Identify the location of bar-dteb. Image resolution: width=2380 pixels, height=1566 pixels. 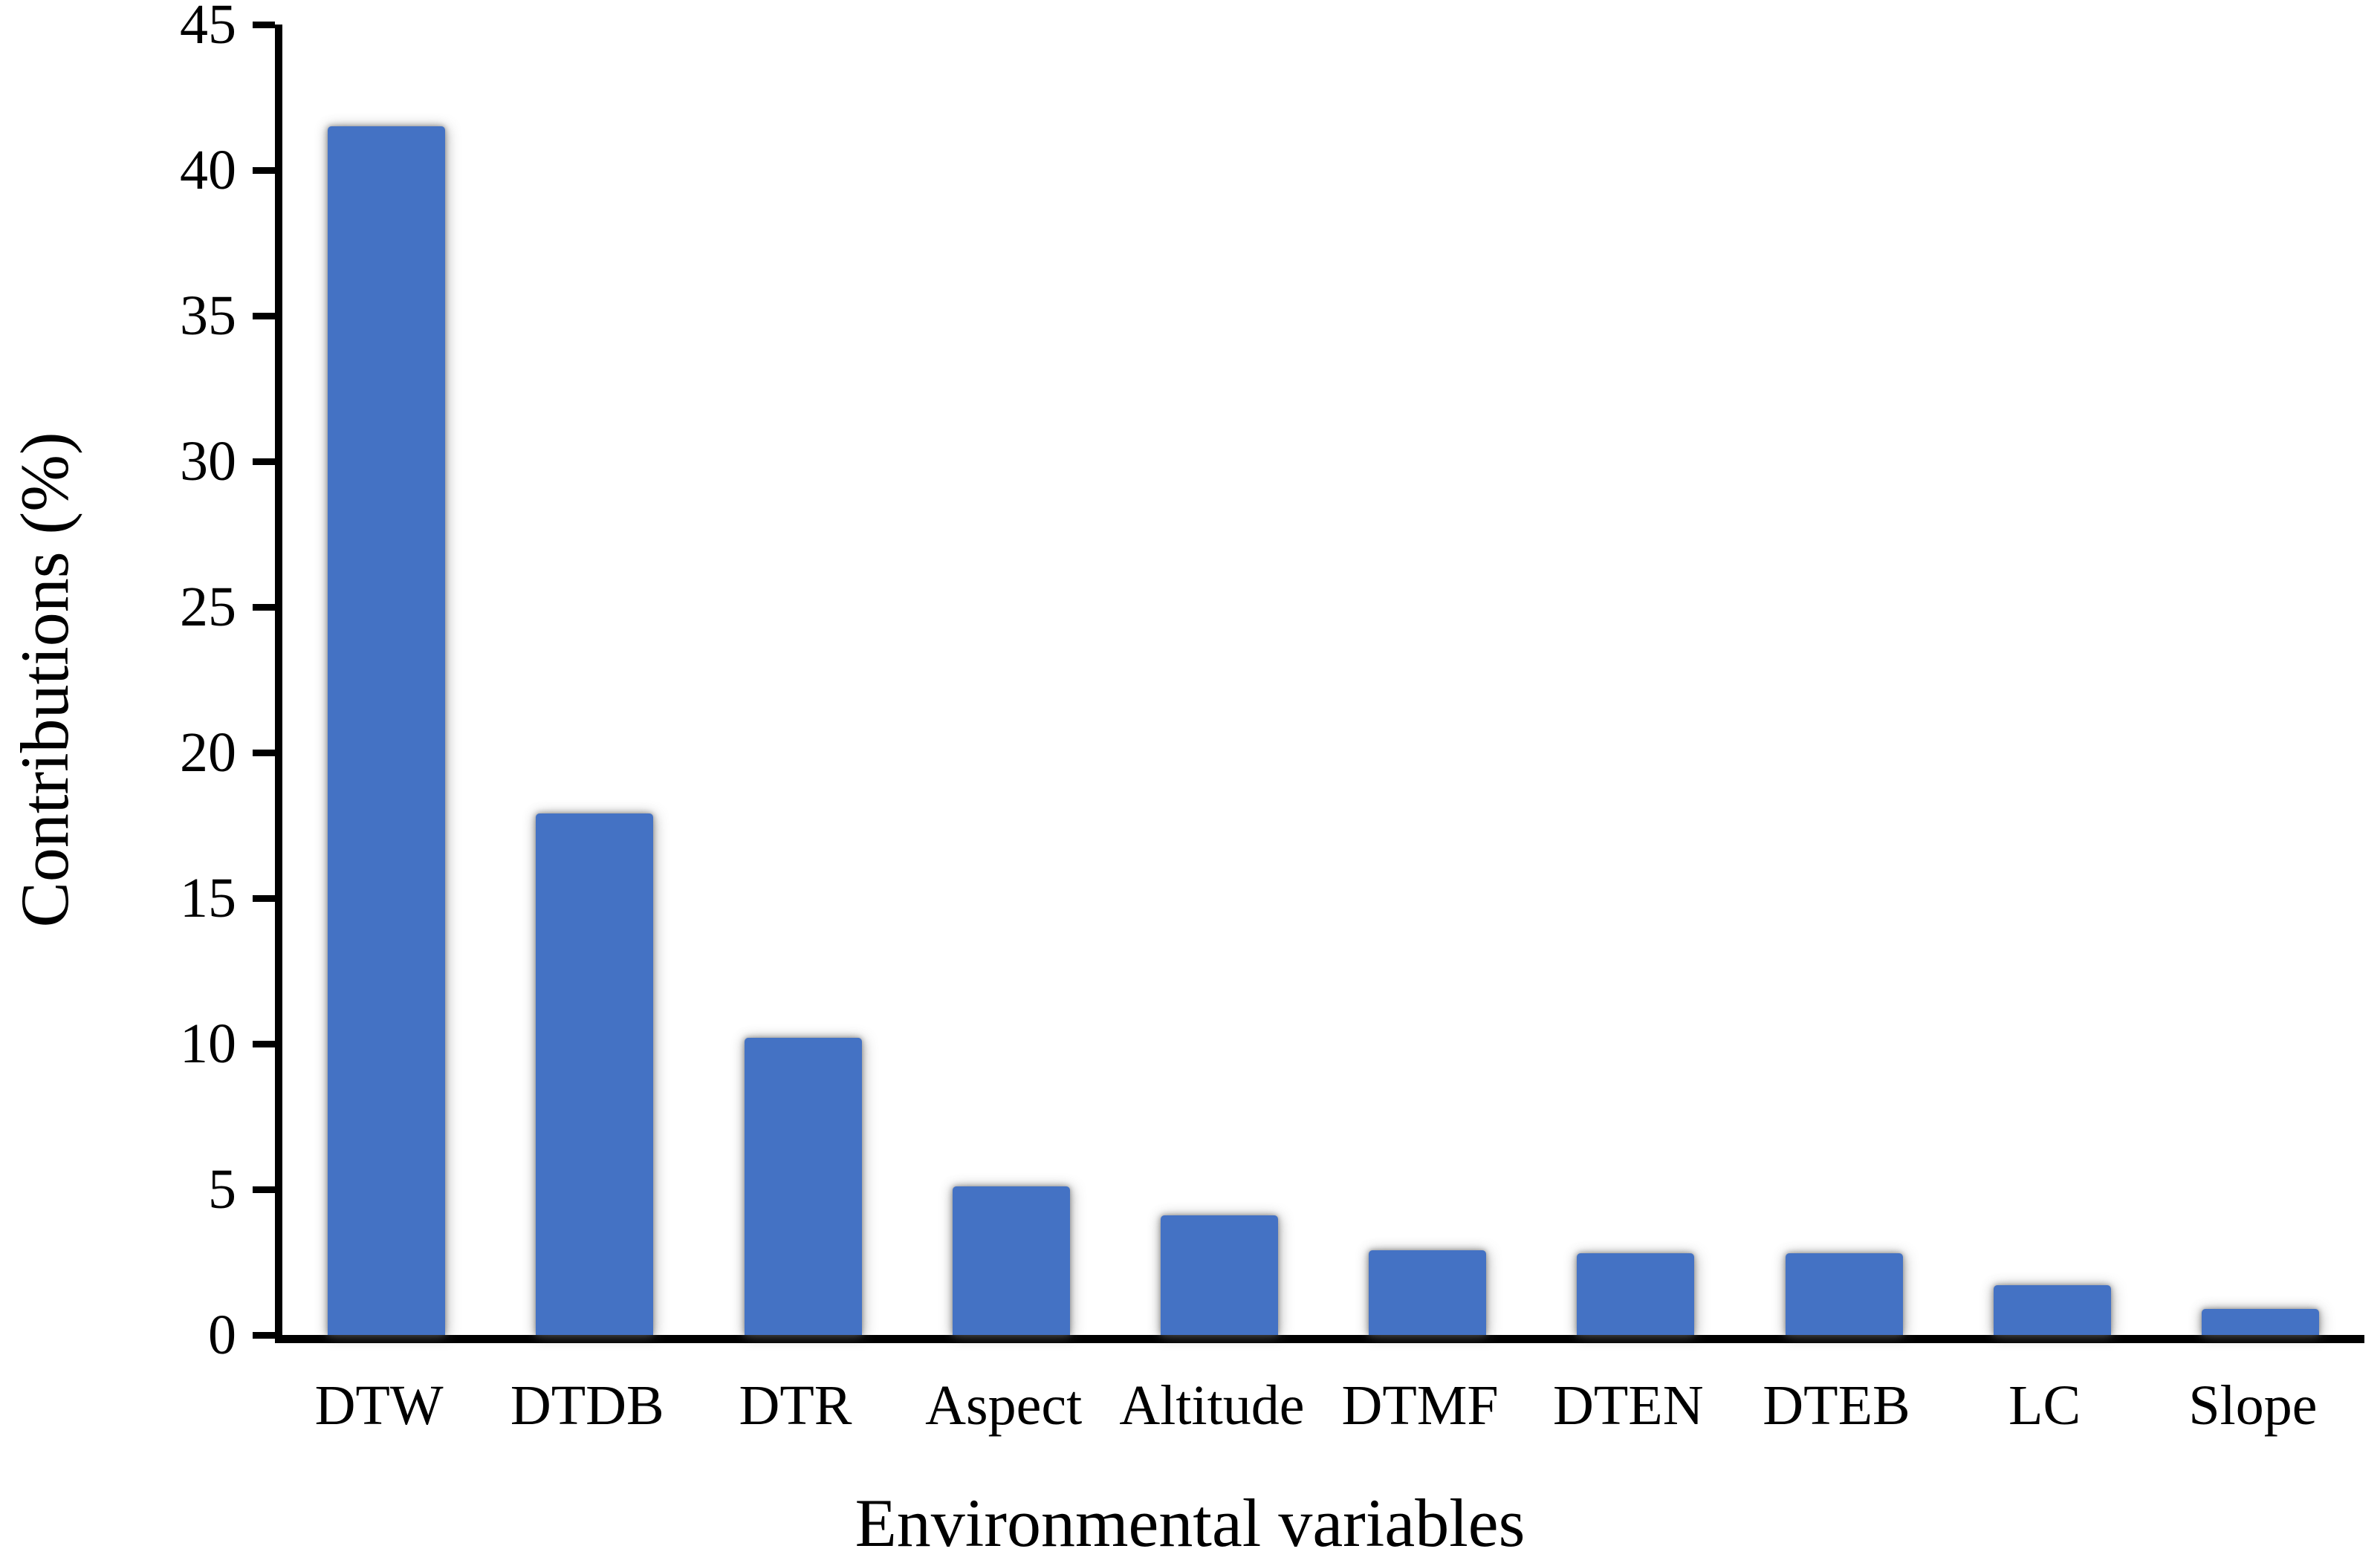
(1844, 1294).